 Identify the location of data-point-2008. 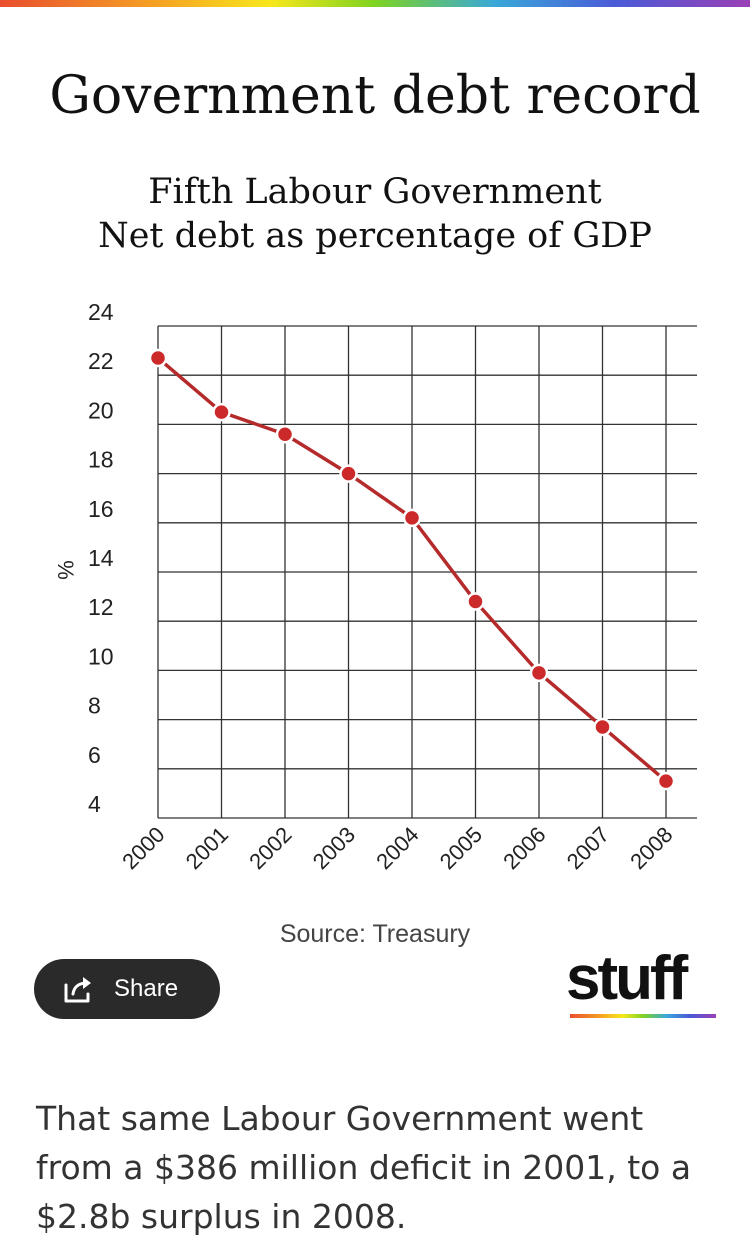
(666, 781).